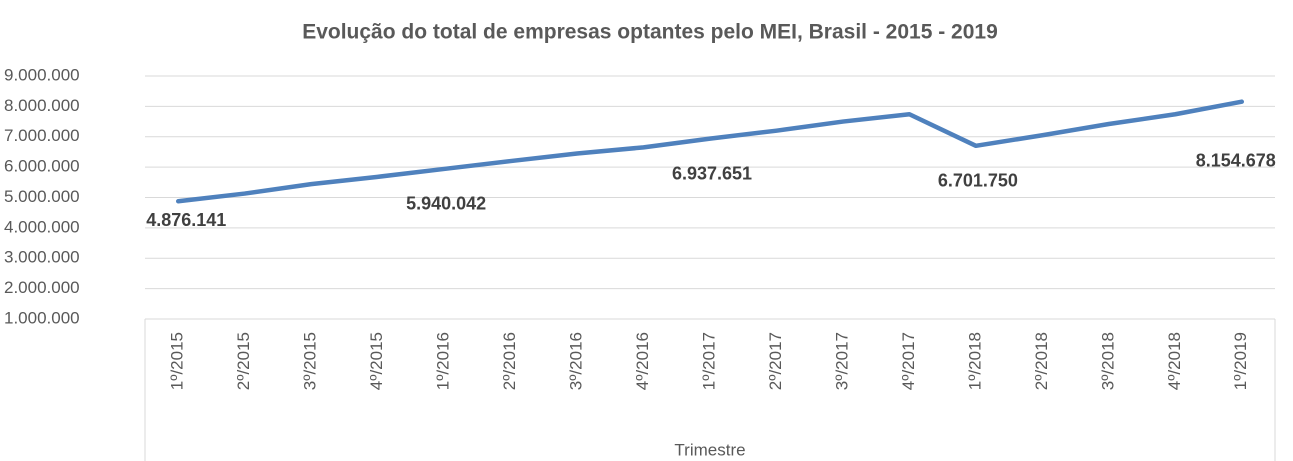  What do you see at coordinates (908, 361) in the screenshot?
I see `x-tick-label: 4º/2017` at bounding box center [908, 361].